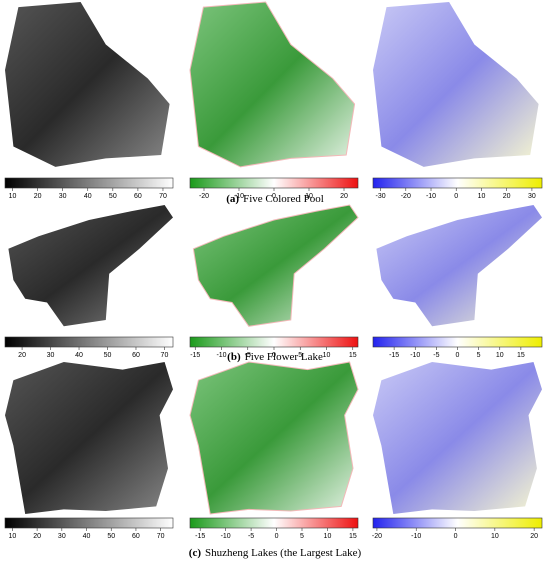  What do you see at coordinates (234, 357) in the screenshot?
I see `caption-label: (b)` at bounding box center [234, 357].